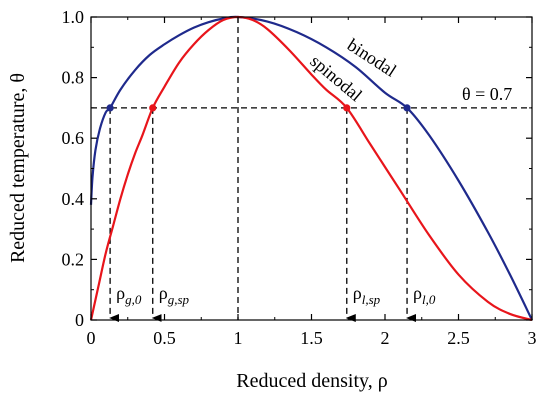 This screenshot has height=401, width=550. I want to click on y-tick-label-5: 1.0, so click(73, 17).